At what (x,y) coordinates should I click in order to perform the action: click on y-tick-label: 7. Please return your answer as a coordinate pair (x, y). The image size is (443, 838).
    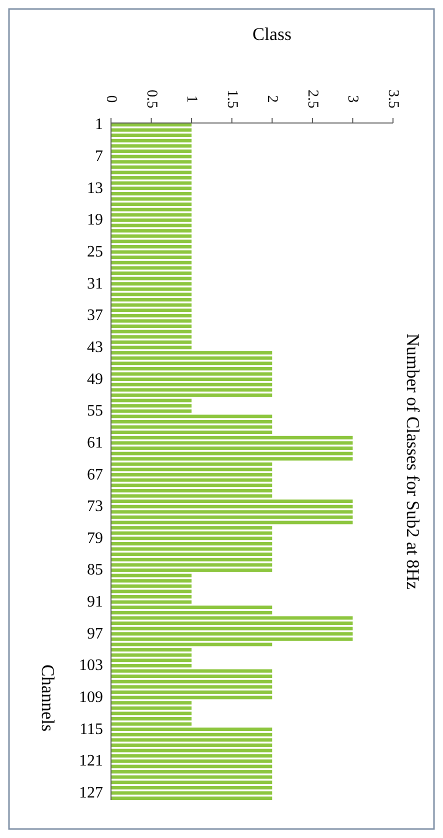
    Looking at the image, I should click on (99, 157).